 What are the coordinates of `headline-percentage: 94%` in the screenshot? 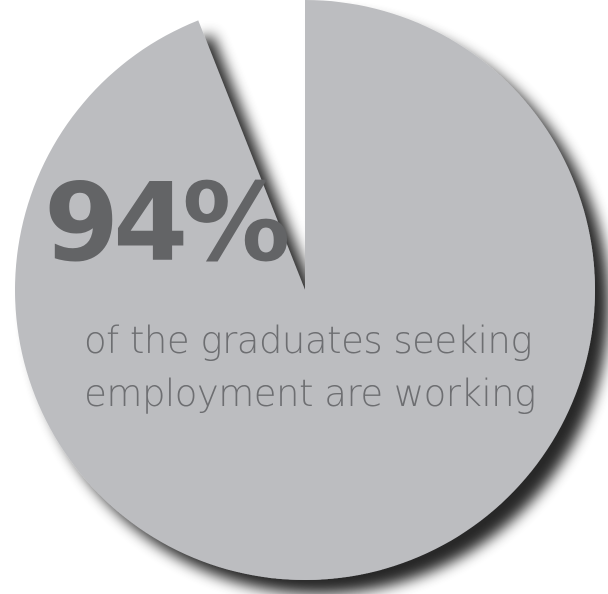 It's located at (167, 223).